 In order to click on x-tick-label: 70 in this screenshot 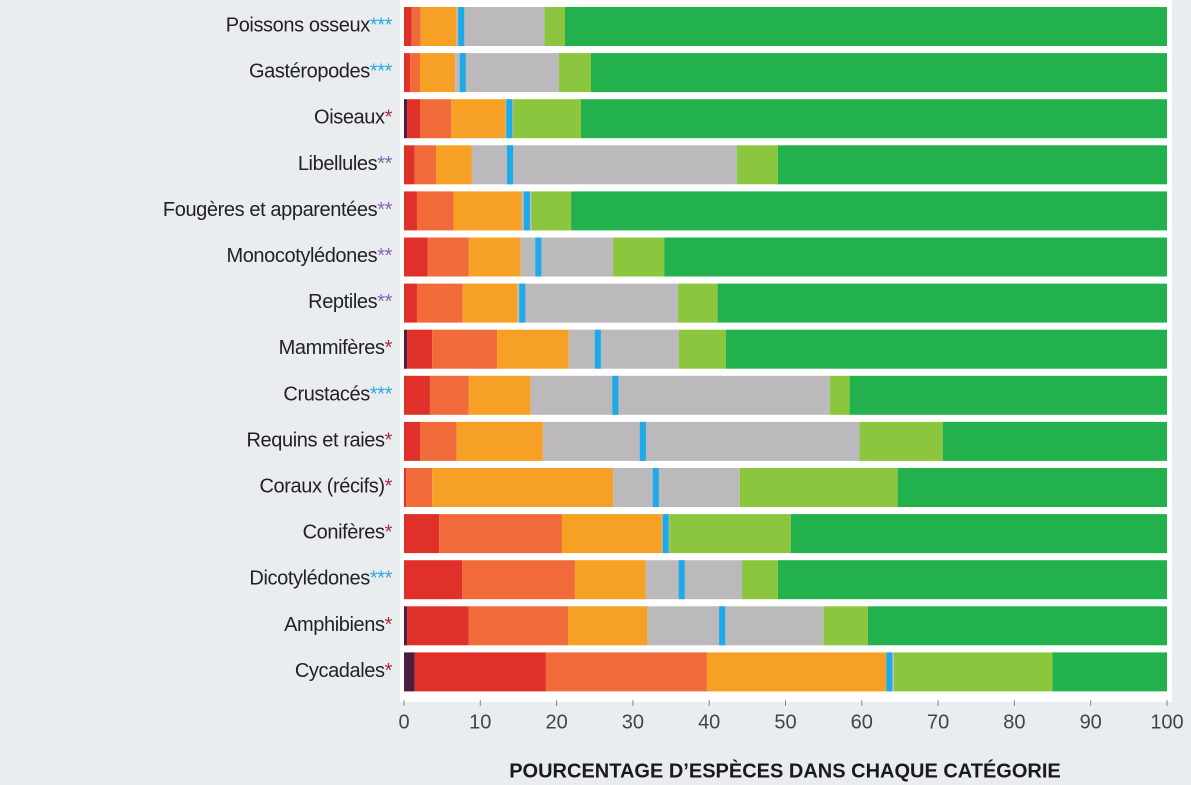, I will do `click(938, 722)`.